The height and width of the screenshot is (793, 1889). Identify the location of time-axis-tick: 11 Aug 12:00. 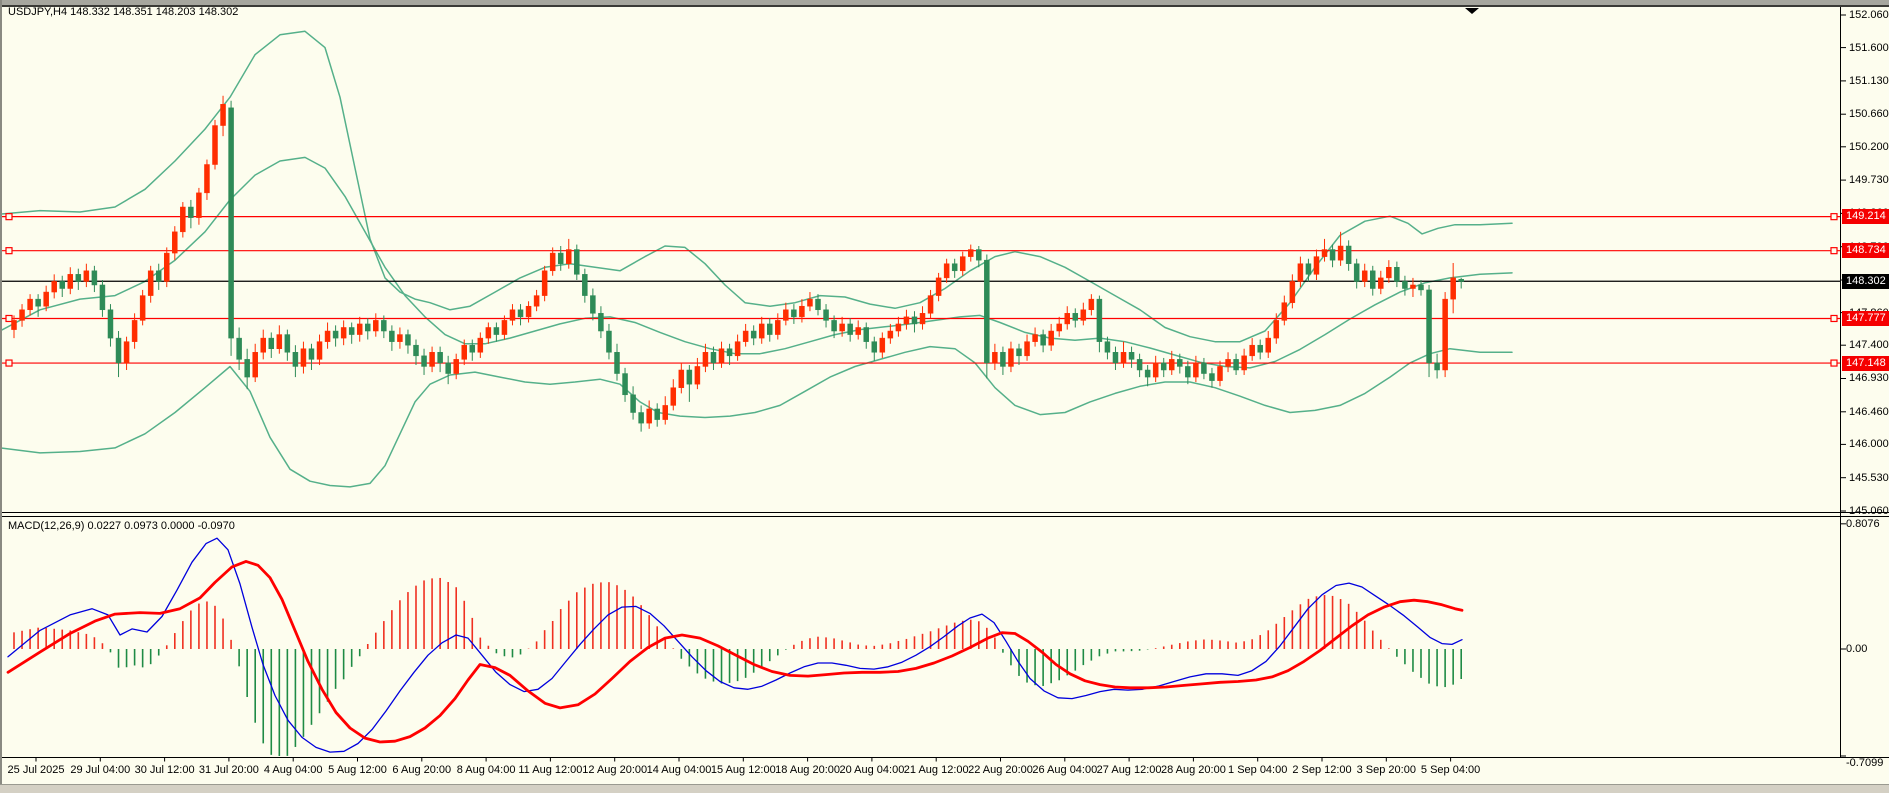
(550, 770).